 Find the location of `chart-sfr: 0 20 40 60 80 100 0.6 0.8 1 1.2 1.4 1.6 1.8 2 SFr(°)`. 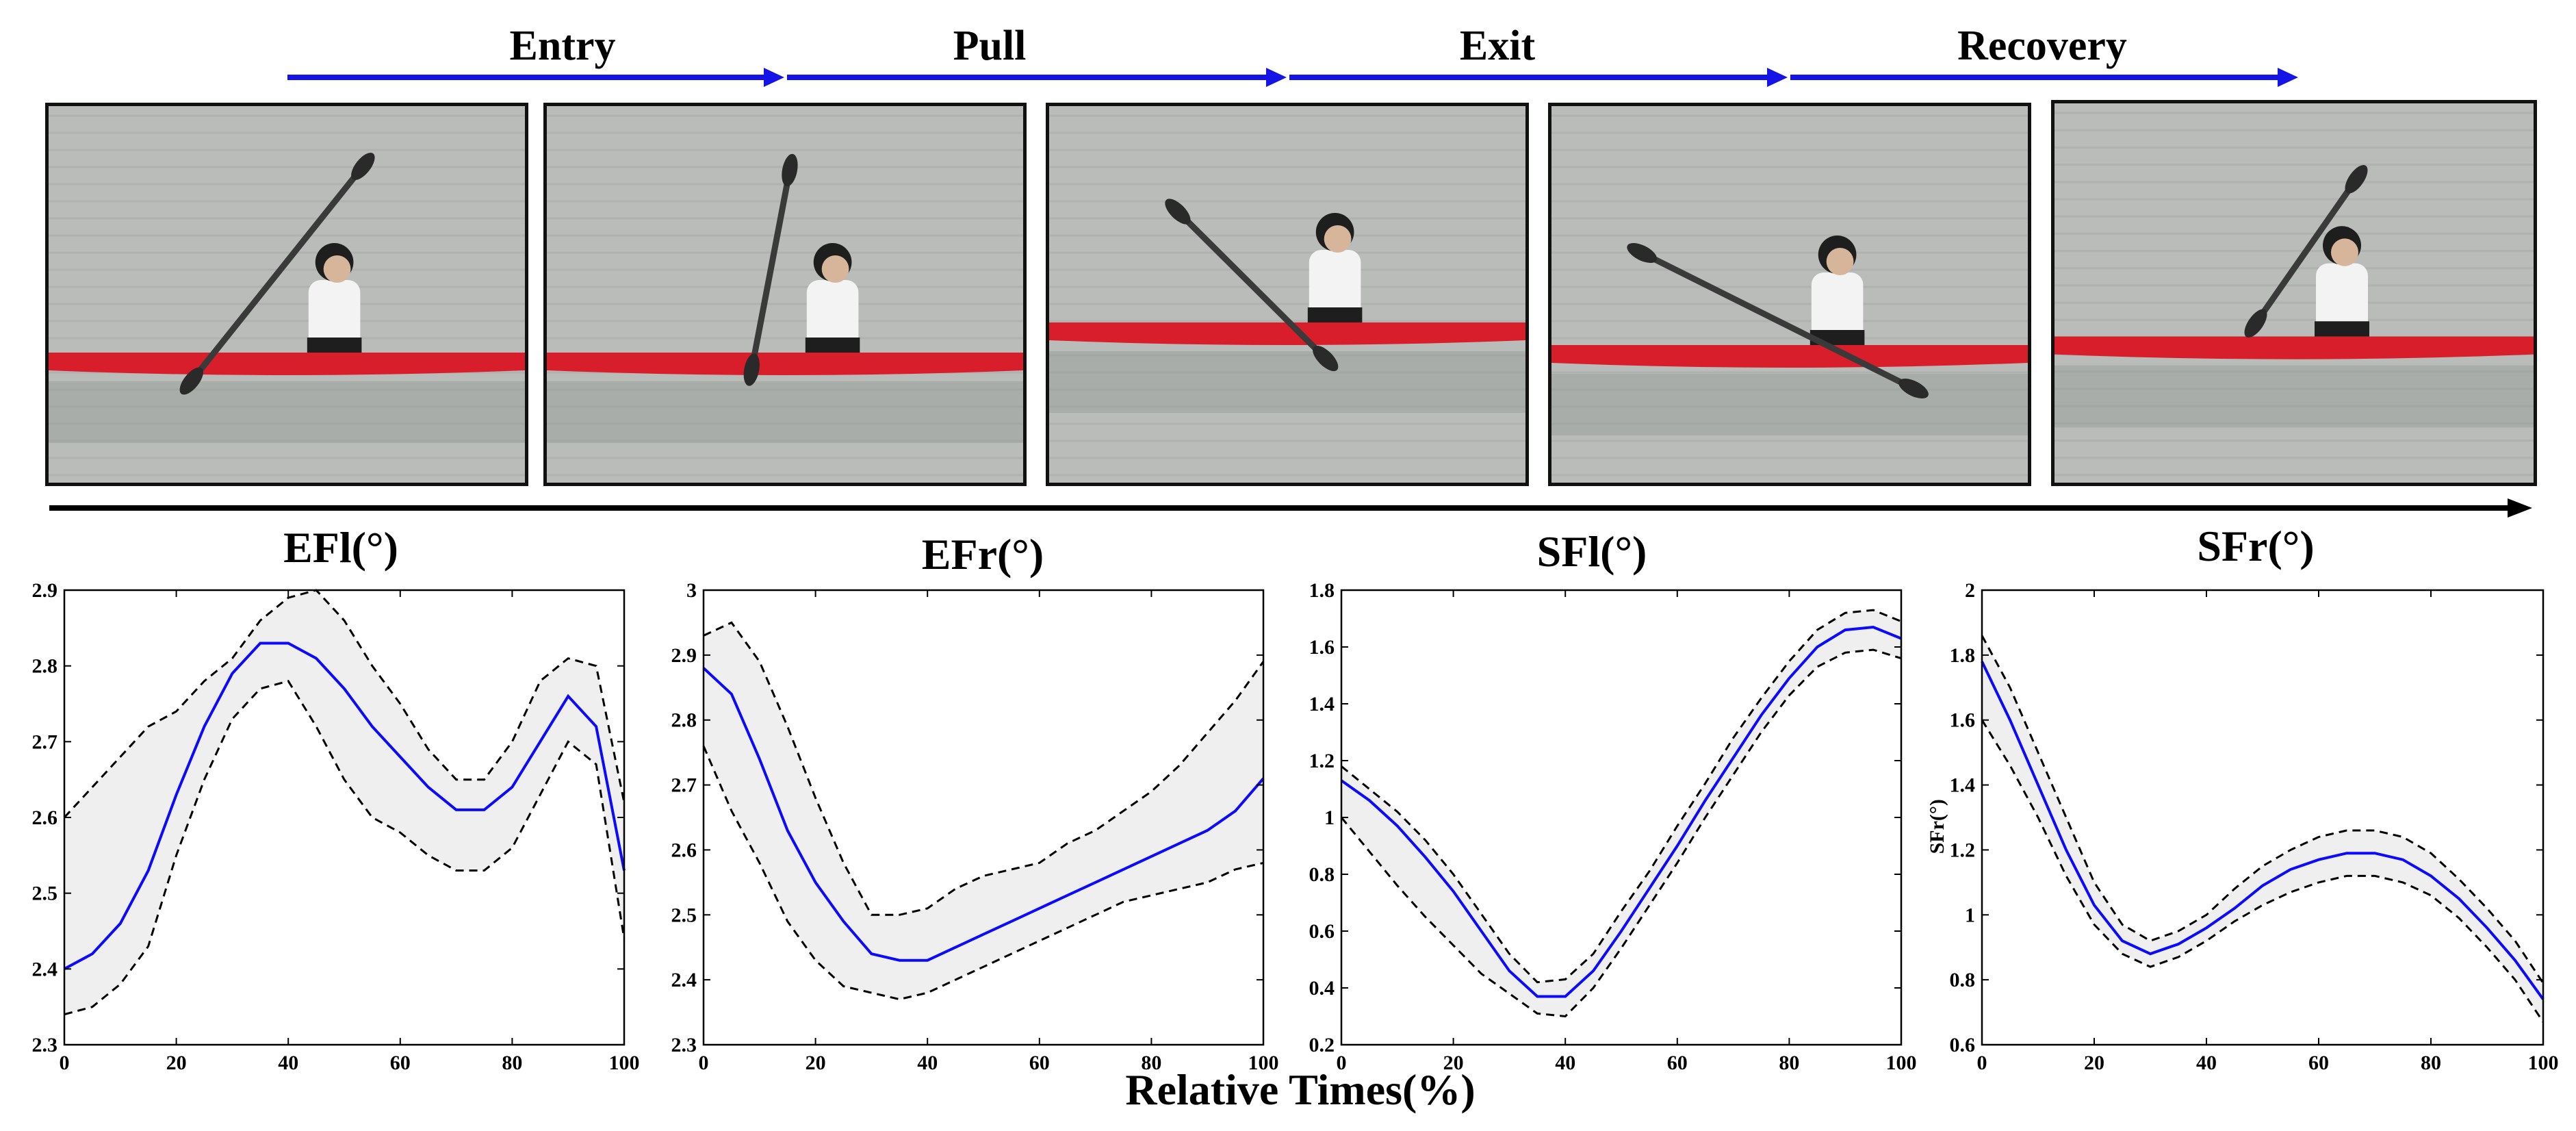

chart-sfr: 0 20 40 60 80 100 0.6 0.8 1 1.2 1.4 1.6 1.8 2 SFr(°) is located at coordinates (2244, 826).